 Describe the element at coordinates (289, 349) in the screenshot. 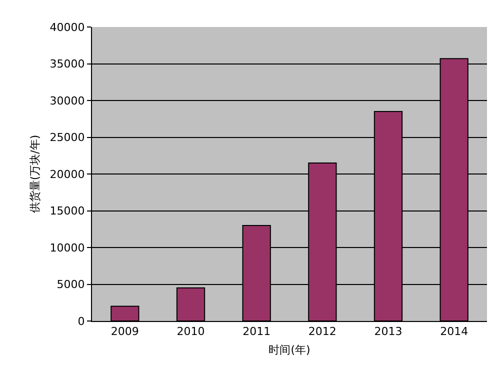

I see `x-axis-title: 时间(年)` at that location.